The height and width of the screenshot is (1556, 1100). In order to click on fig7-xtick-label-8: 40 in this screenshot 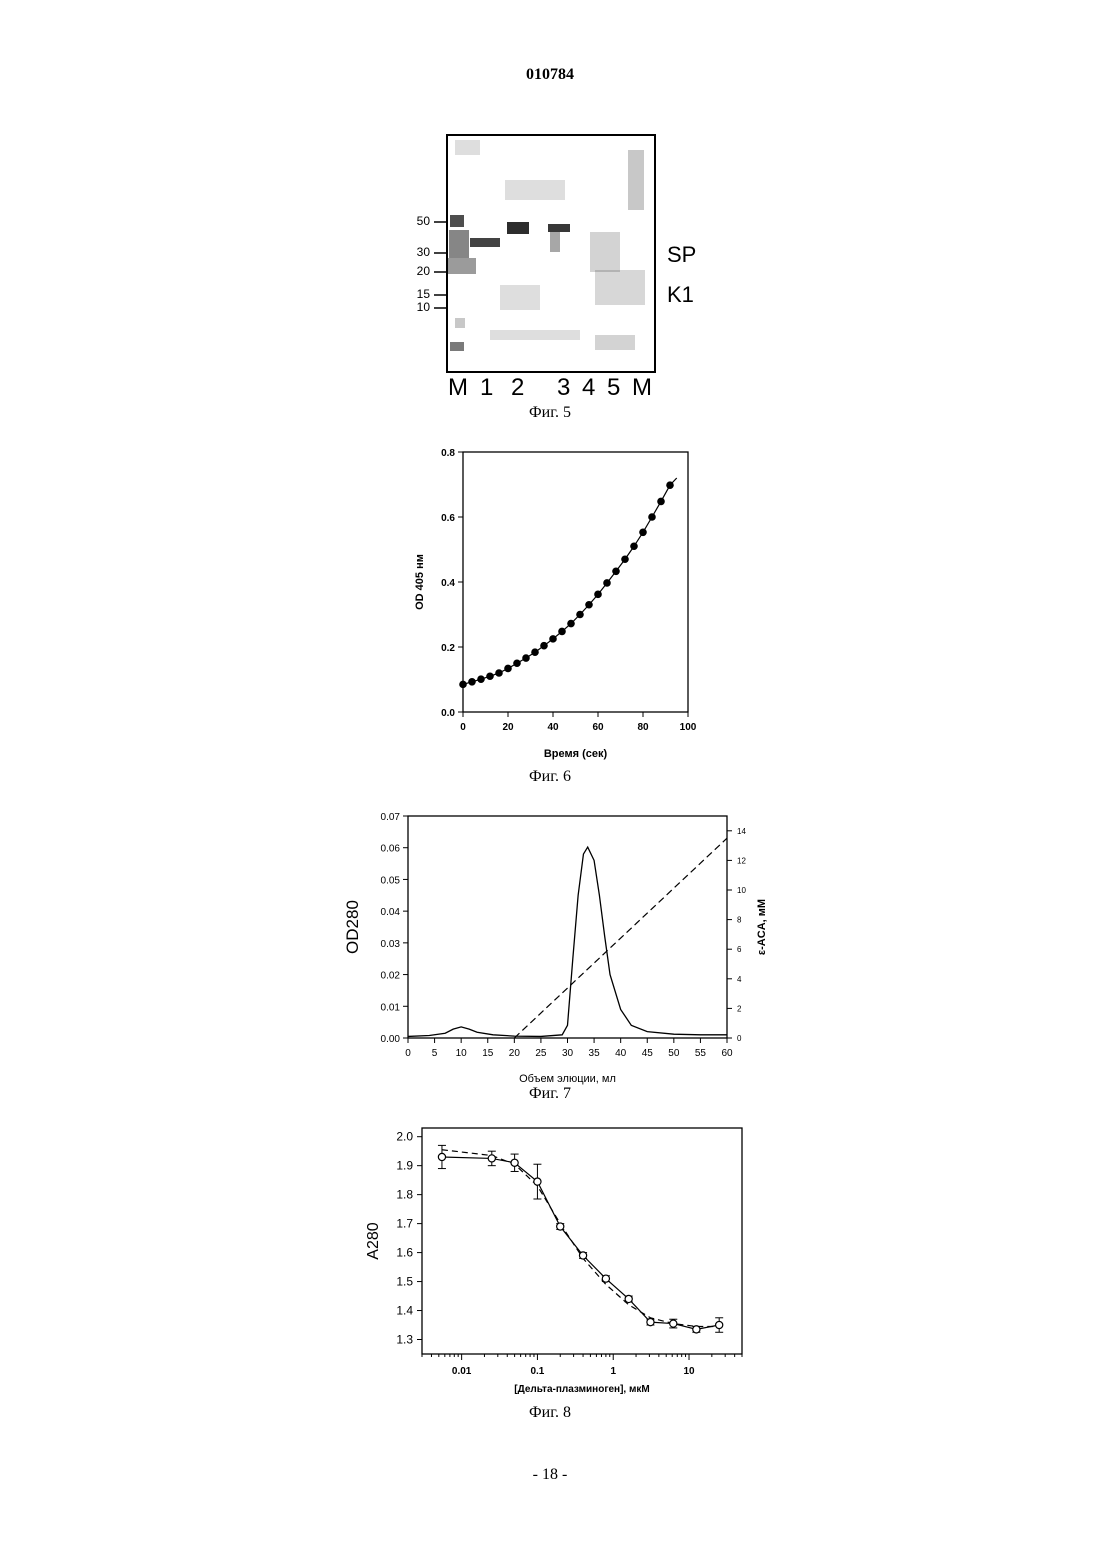, I will do `click(621, 1053)`.